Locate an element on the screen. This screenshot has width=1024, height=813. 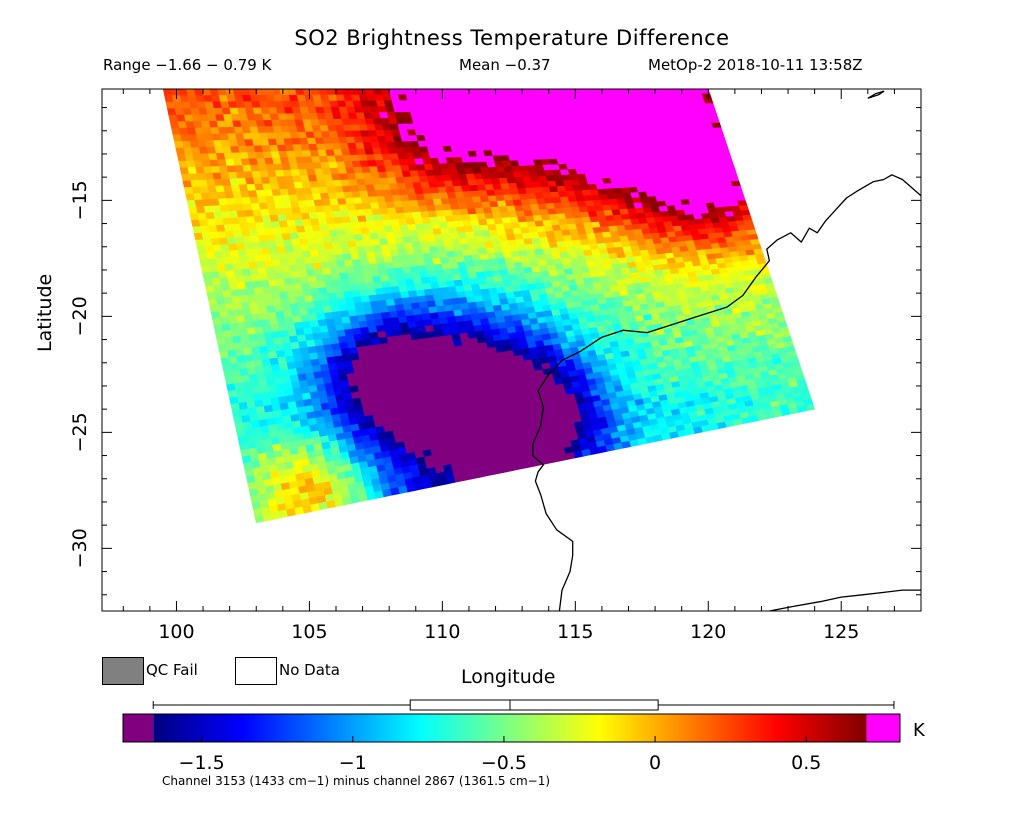
colorbar-underflow is located at coordinates (138, 728).